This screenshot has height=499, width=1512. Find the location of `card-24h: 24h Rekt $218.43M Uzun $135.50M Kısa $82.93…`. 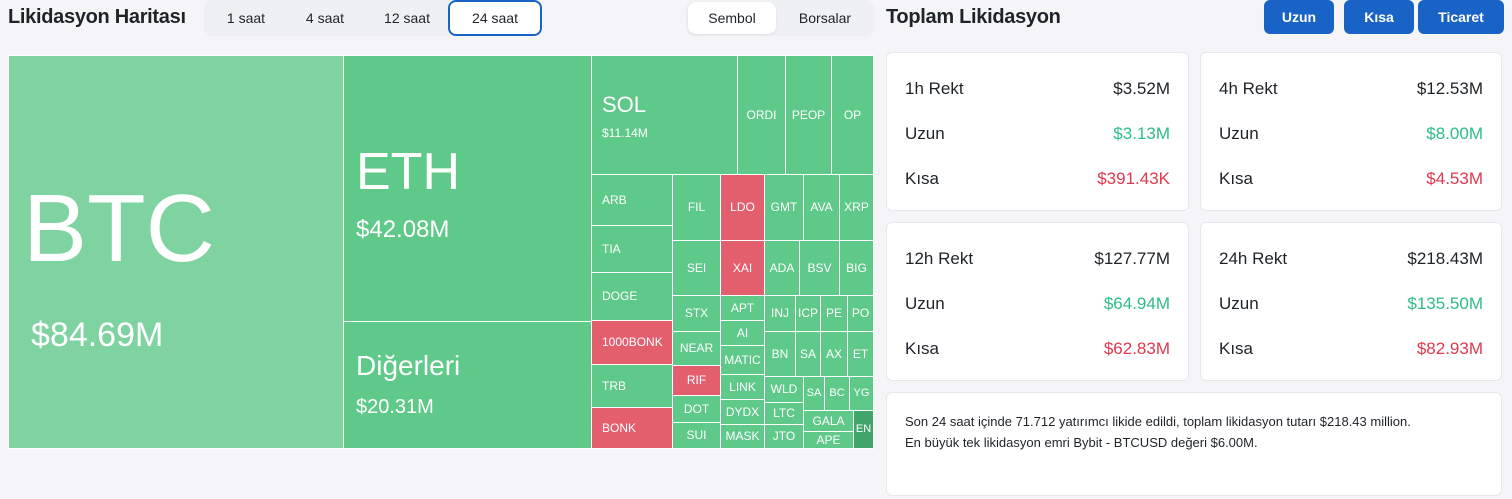

card-24h: 24h Rekt $218.43M Uzun $135.50M Kısa $82.93… is located at coordinates (1351, 301).